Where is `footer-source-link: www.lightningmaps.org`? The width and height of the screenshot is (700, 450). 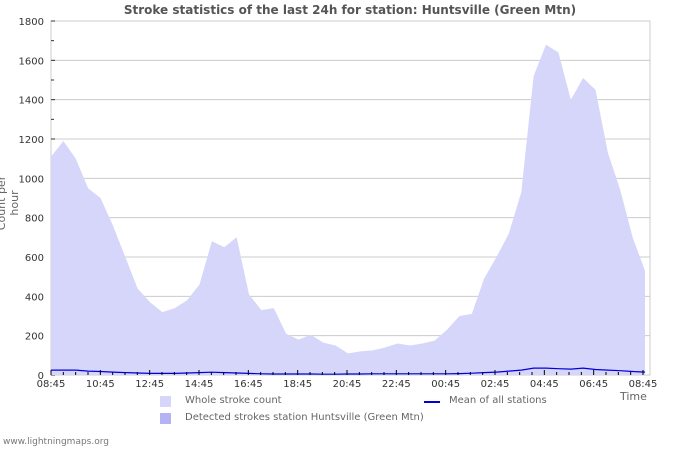 footer-source-link: www.lightningmaps.org is located at coordinates (56, 442).